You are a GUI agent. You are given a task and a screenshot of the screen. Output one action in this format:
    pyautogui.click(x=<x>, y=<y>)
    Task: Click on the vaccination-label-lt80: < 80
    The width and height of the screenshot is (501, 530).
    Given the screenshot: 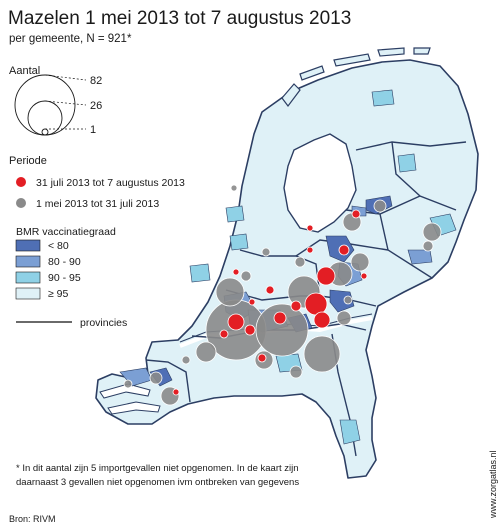 What is the action you would take?
    pyautogui.click(x=58, y=246)
    